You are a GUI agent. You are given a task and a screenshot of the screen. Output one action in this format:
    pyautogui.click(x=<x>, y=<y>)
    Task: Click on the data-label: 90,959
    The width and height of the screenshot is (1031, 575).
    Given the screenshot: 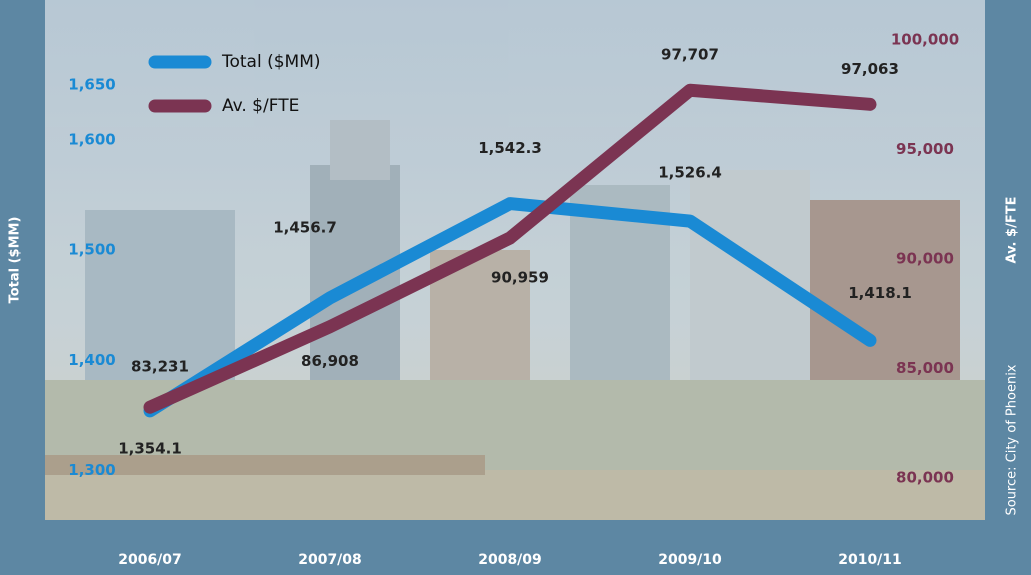 What is the action you would take?
    pyautogui.click(x=520, y=277)
    